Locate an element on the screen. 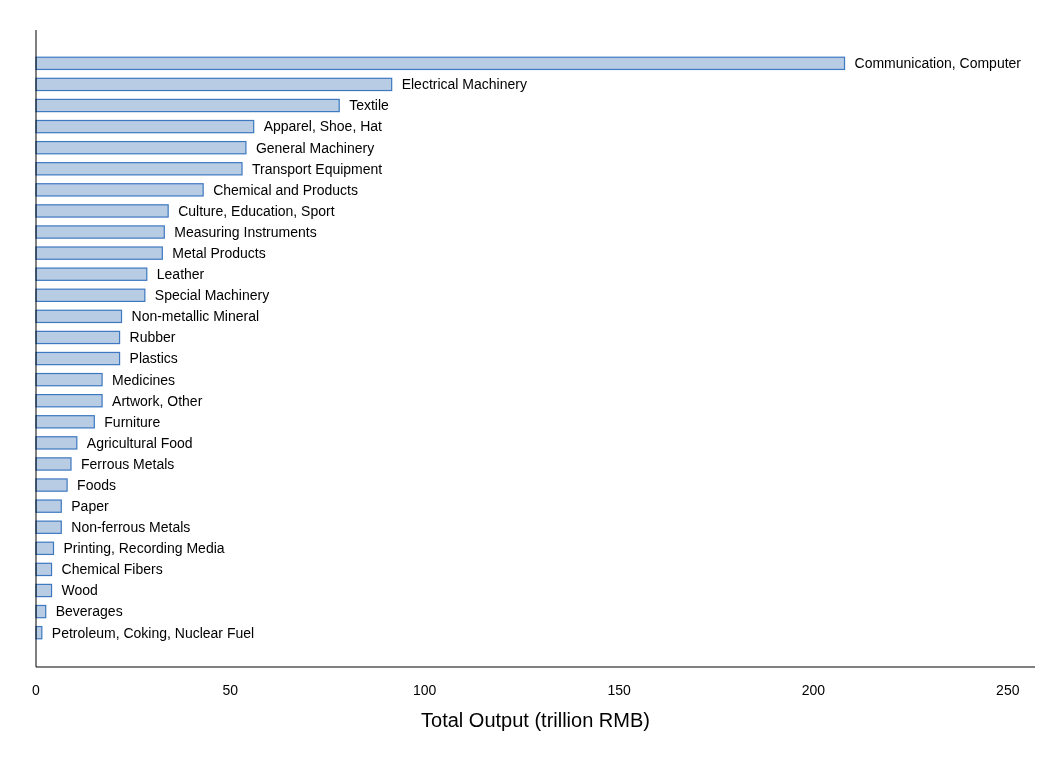  x-tick-label: 50 is located at coordinates (230, 690).